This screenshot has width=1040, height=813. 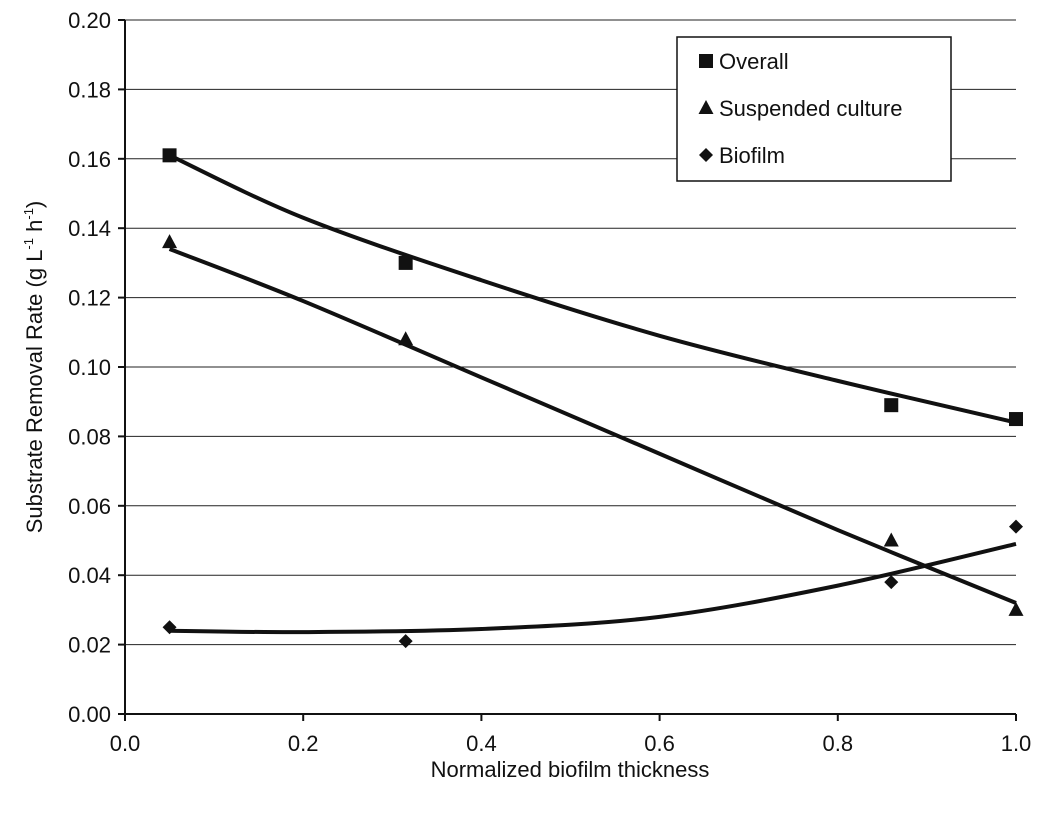 I want to click on y-tick-label: 0.18, so click(x=89, y=89).